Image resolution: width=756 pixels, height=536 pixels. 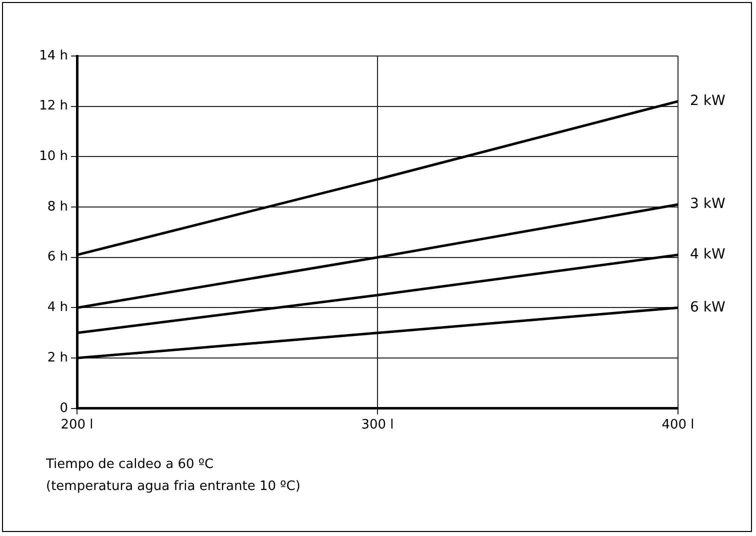 What do you see at coordinates (64, 408) in the screenshot?
I see `y-tick-label: 0` at bounding box center [64, 408].